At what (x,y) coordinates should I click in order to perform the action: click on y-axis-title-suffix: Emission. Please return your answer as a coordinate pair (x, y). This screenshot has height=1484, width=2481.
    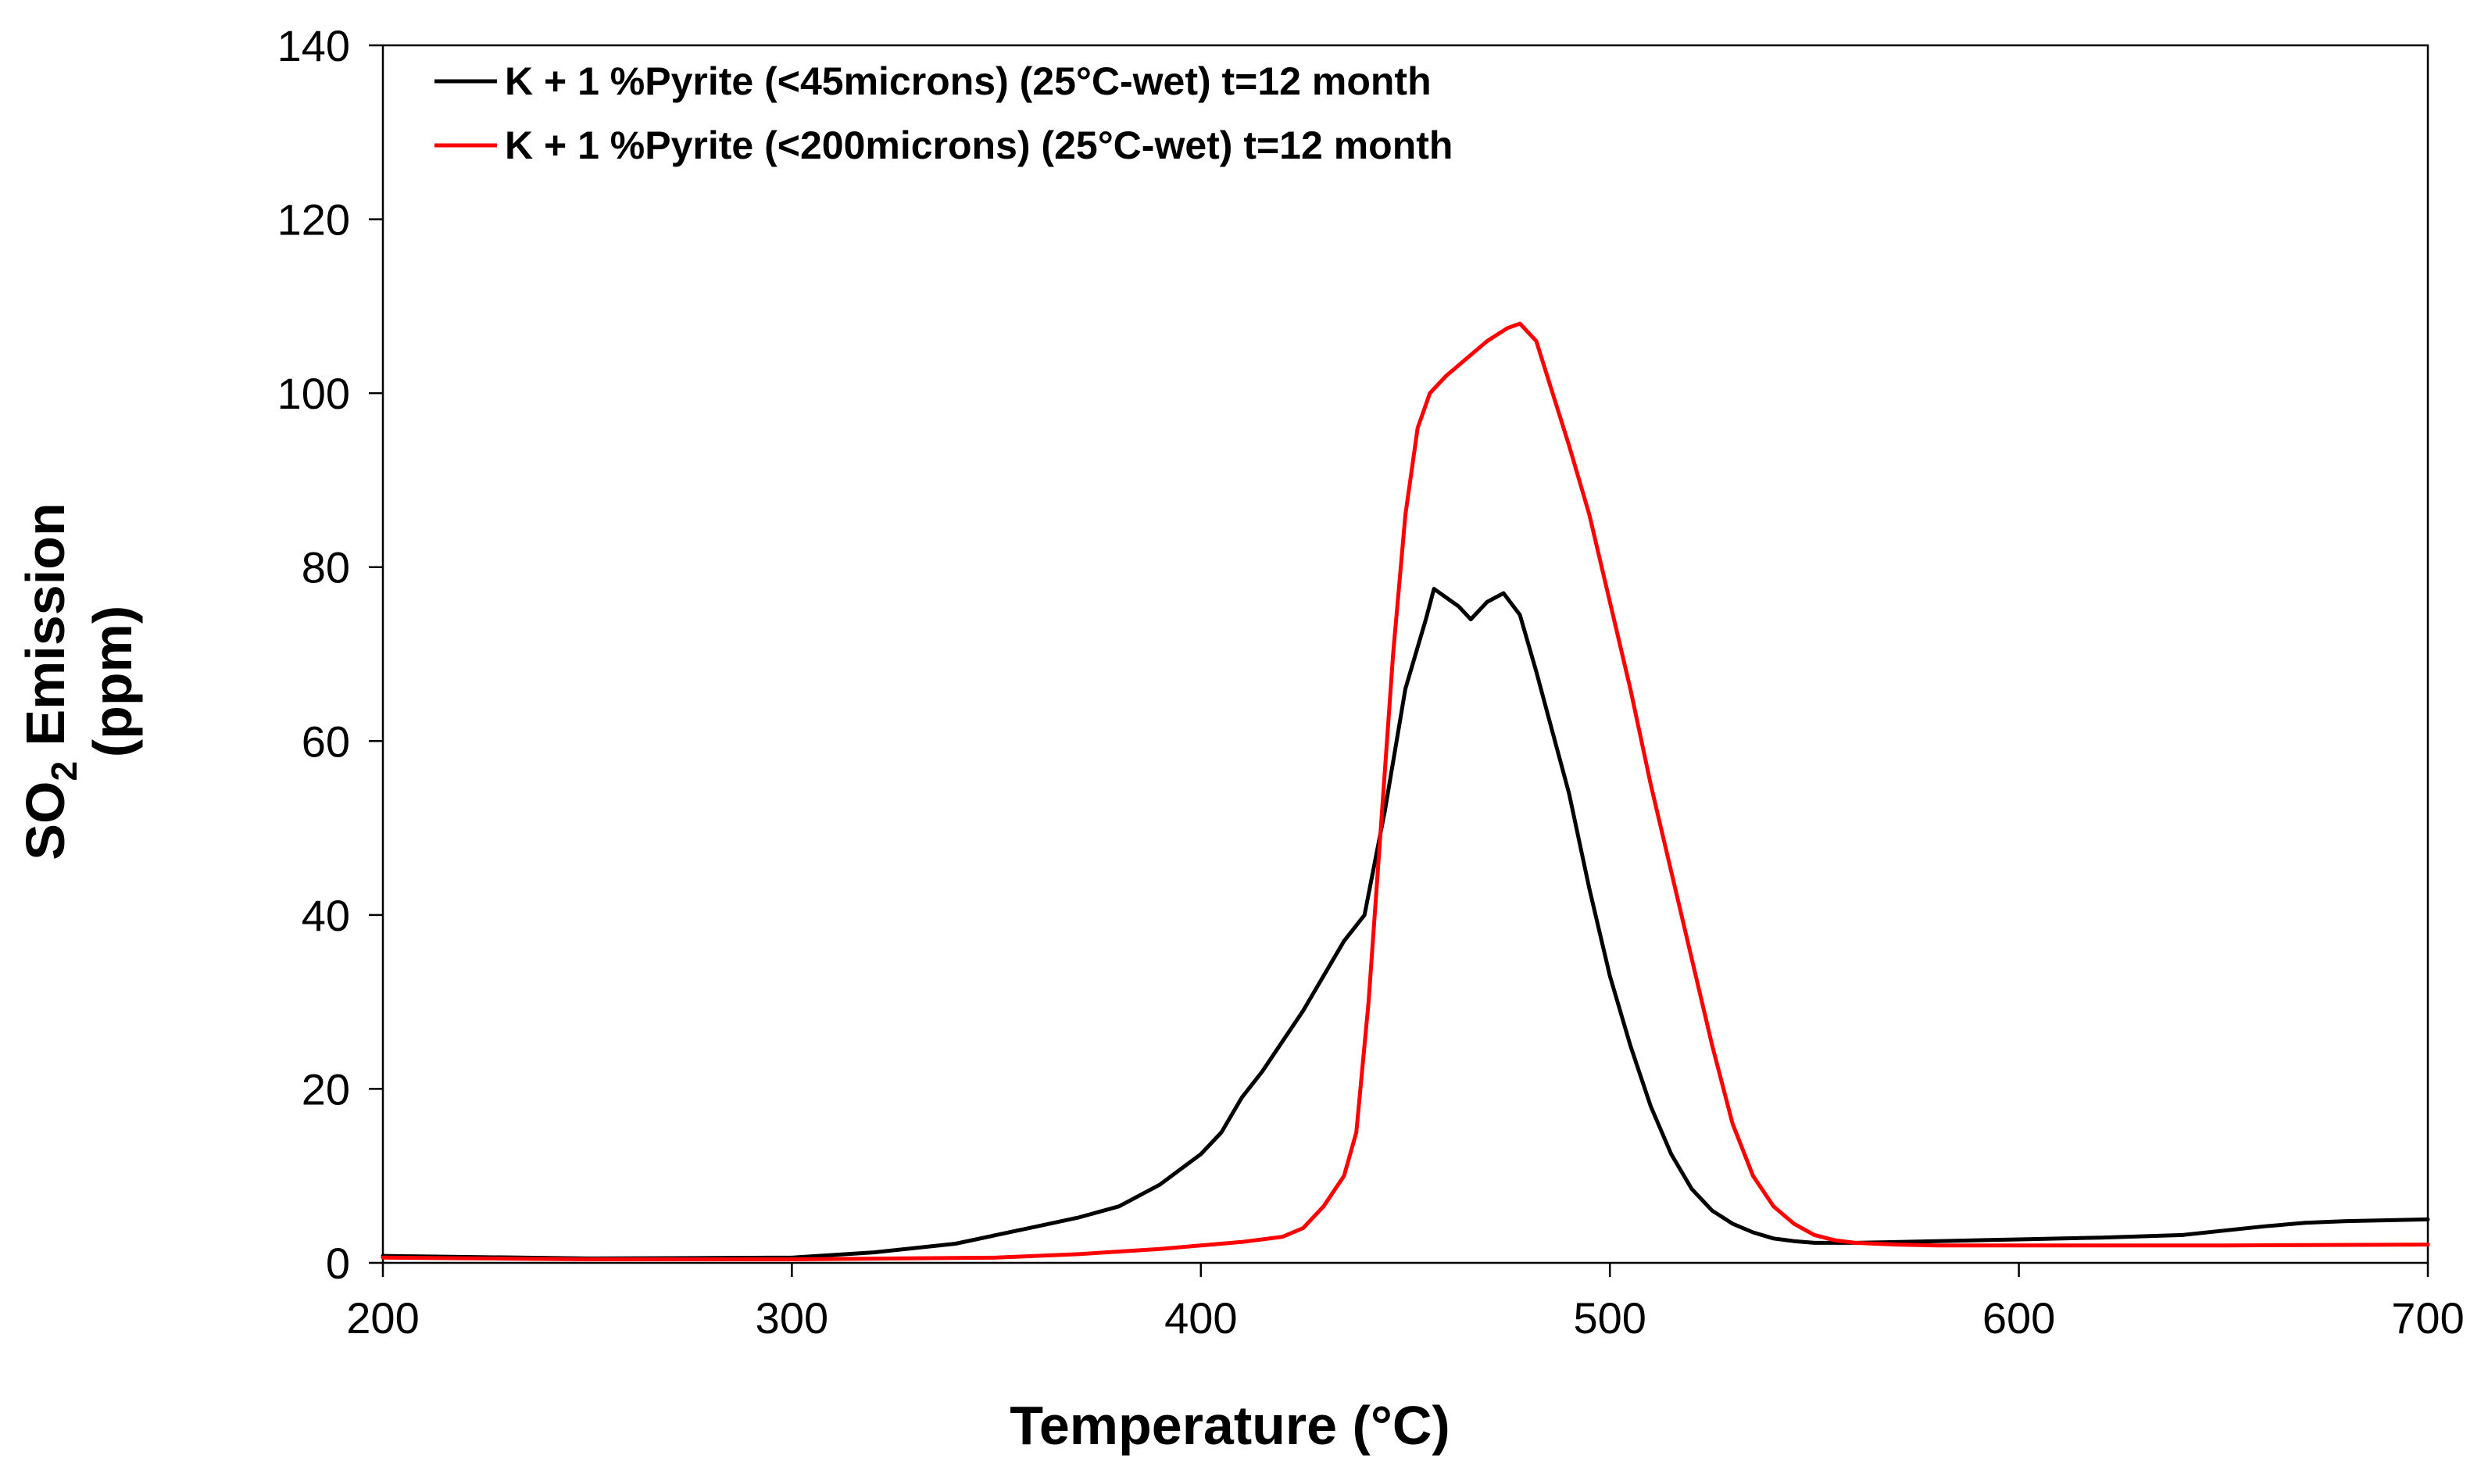
    Looking at the image, I should click on (45, 631).